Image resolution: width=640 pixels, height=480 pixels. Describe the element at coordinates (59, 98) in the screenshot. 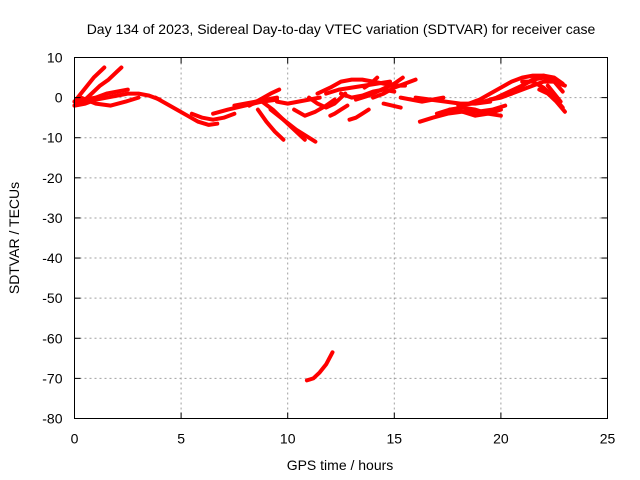

I see `y-tick-label: 0` at that location.